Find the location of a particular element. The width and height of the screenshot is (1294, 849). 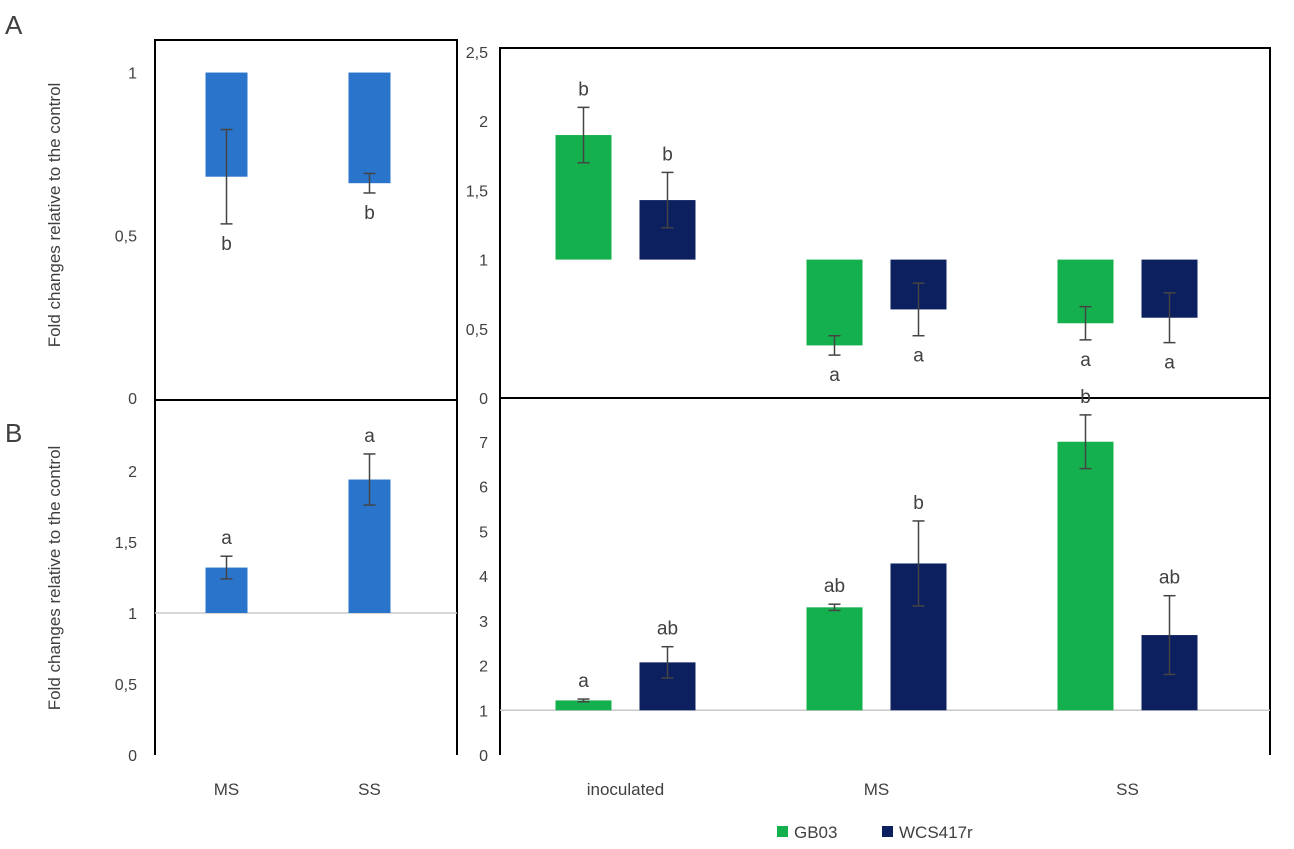

significance-label-b-right: a is located at coordinates (583, 681).